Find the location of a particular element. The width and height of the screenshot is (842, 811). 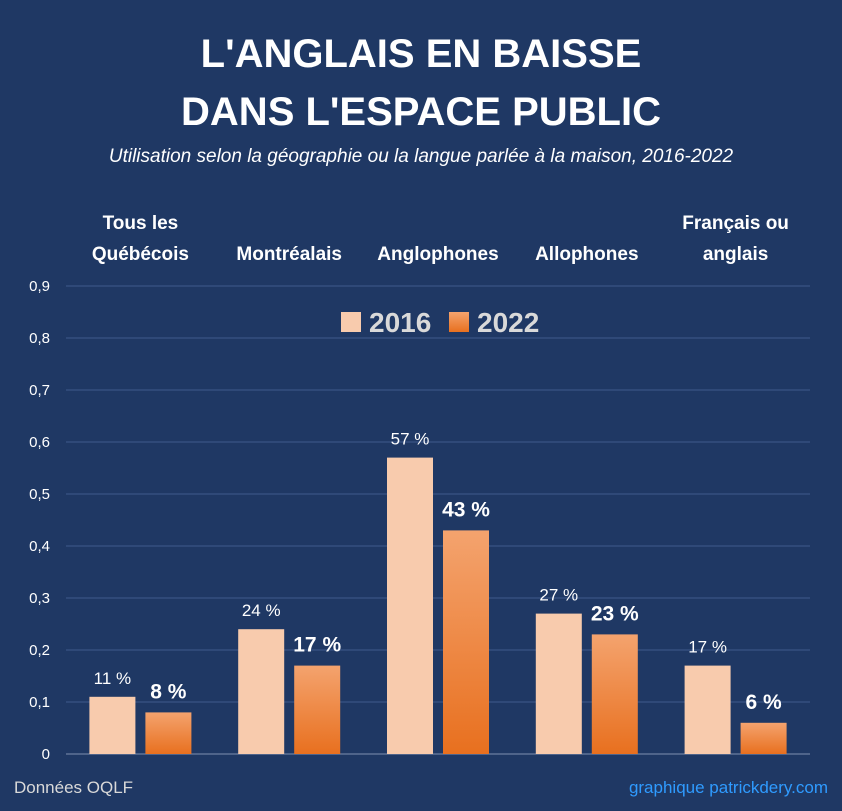

data-label-2016: 24 % is located at coordinates (261, 610).